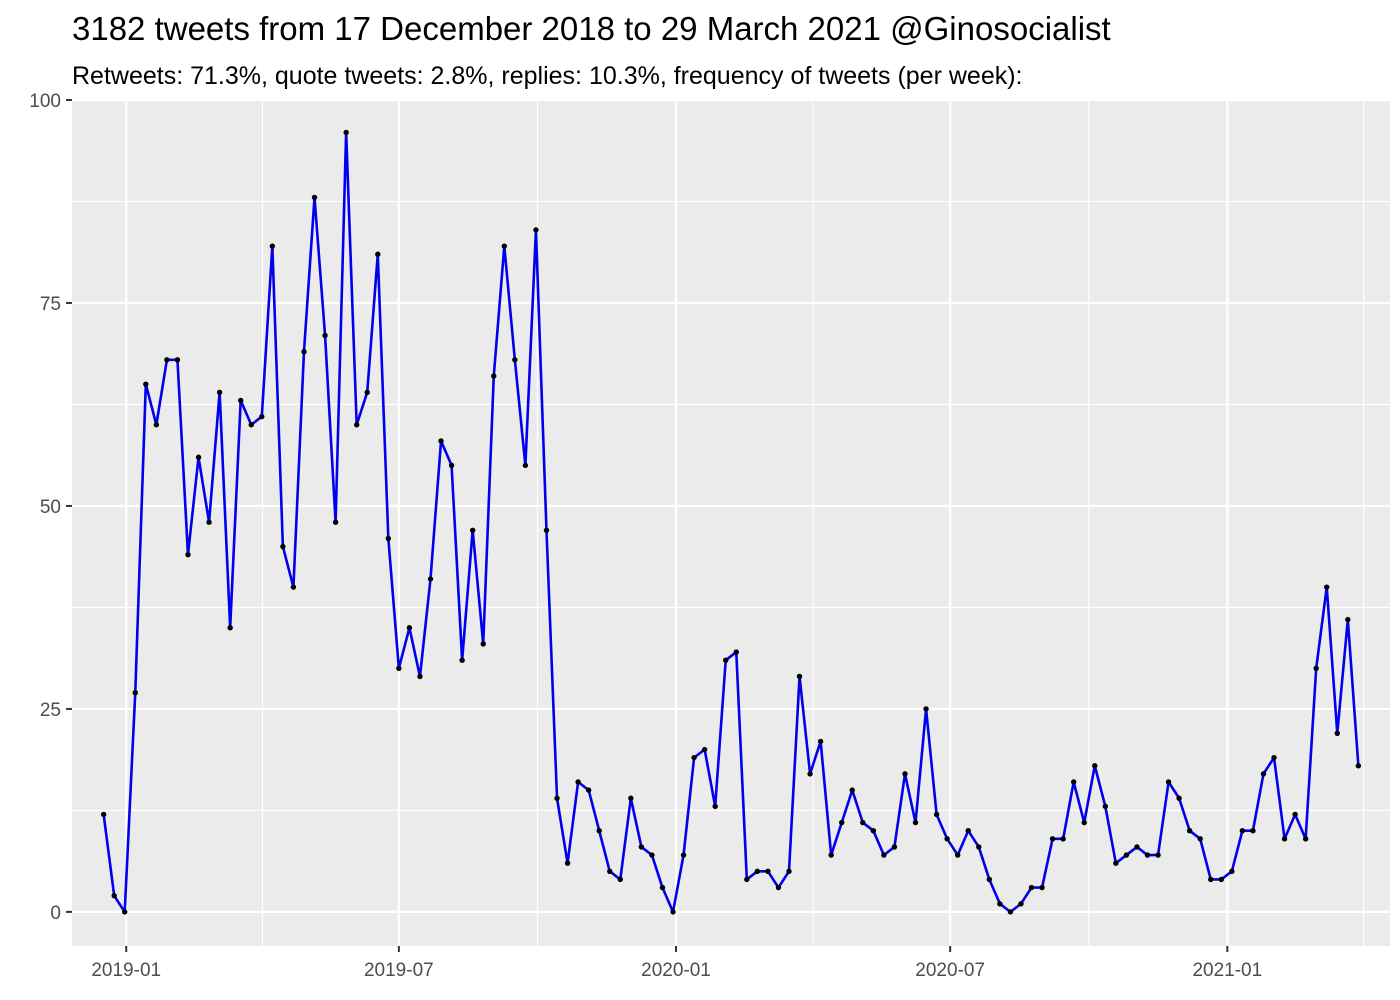 The width and height of the screenshot is (1400, 1000). Describe the element at coordinates (55, 913) in the screenshot. I see `y-tick-label: 0` at that location.